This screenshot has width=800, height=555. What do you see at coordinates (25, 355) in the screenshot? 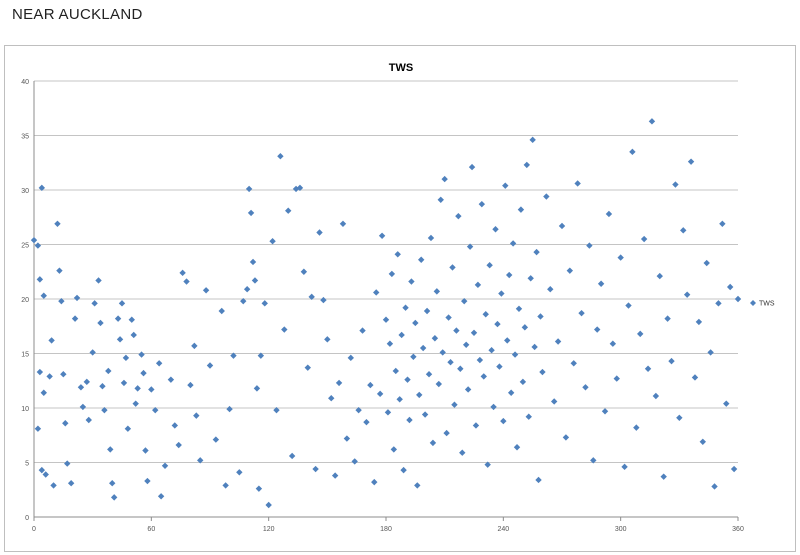
I see `y-tick-label: 15` at bounding box center [25, 355].